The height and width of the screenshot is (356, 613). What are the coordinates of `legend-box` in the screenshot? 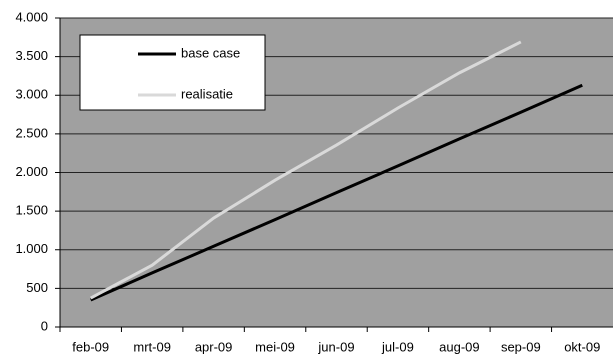 It's located at (172, 72).